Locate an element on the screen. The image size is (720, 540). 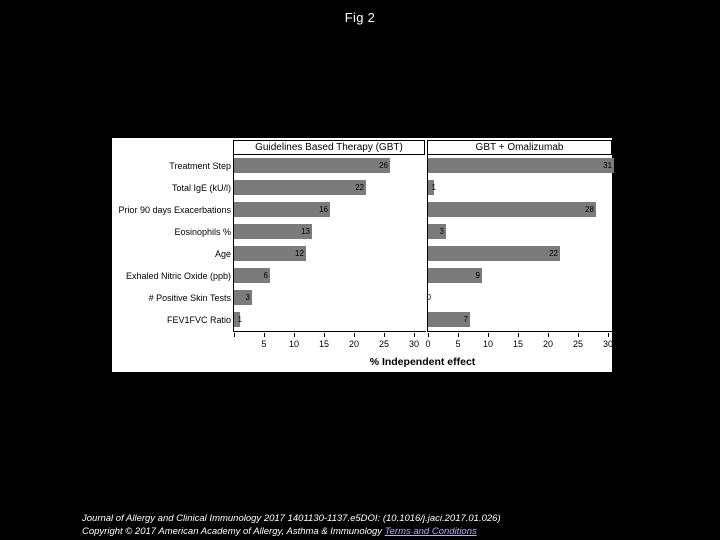
gbt-plot-area: 26 22 16 13 12 6 3 1 5 10 15 20 25 30 is located at coordinates (329, 252).